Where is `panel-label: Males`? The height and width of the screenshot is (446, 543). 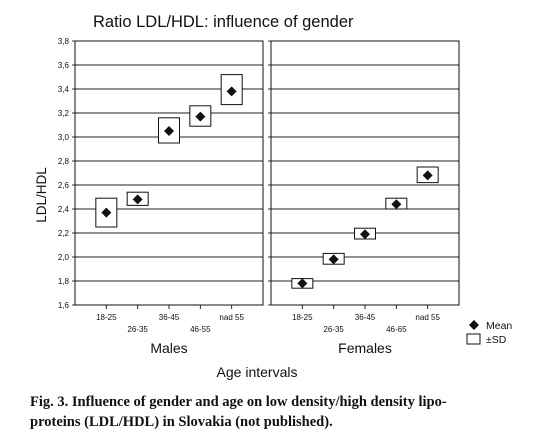 panel-label: Males is located at coordinates (168, 348).